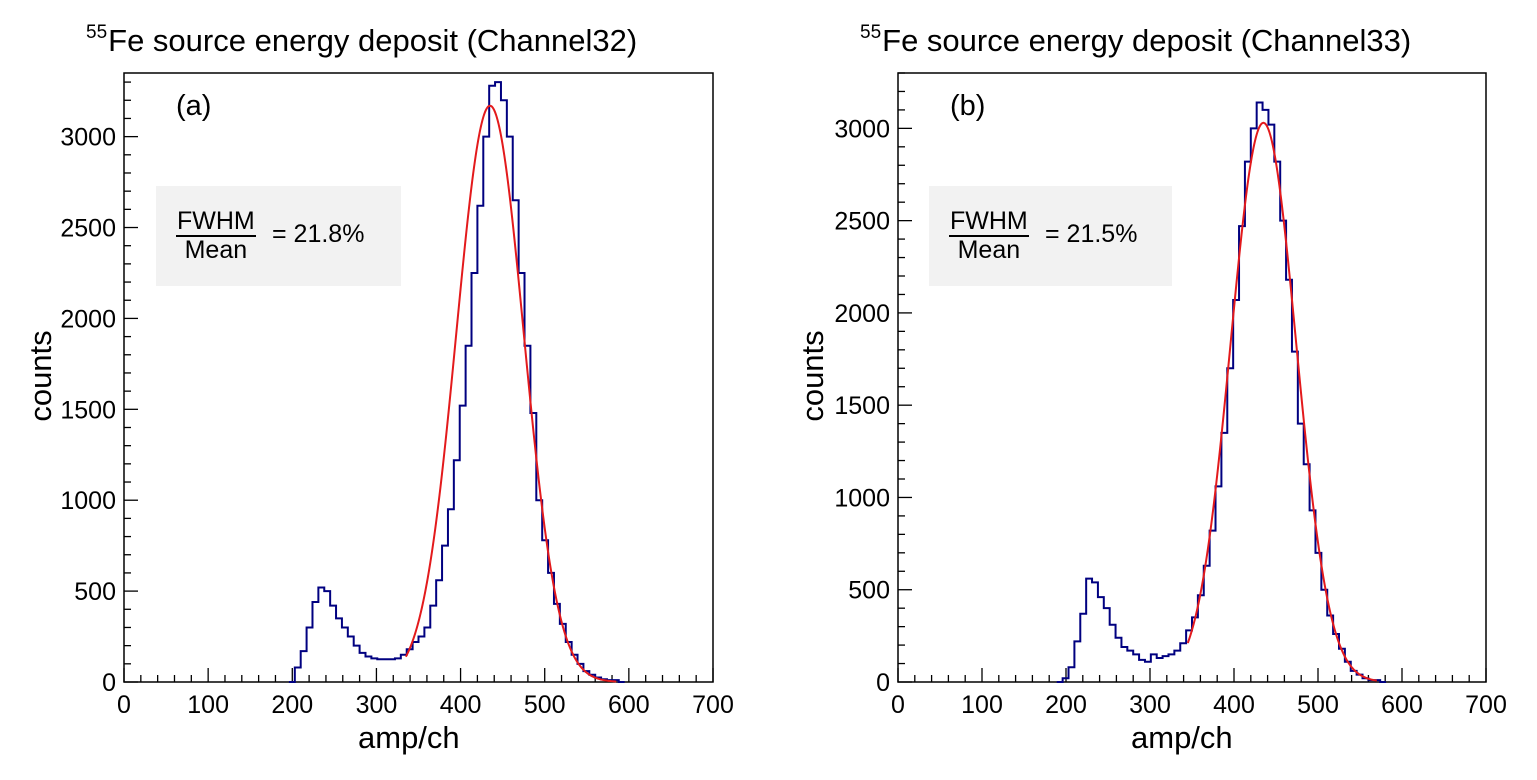  Describe the element at coordinates (1281, 401) in the screenshot. I see `gaussian-fit-curve-b` at that location.